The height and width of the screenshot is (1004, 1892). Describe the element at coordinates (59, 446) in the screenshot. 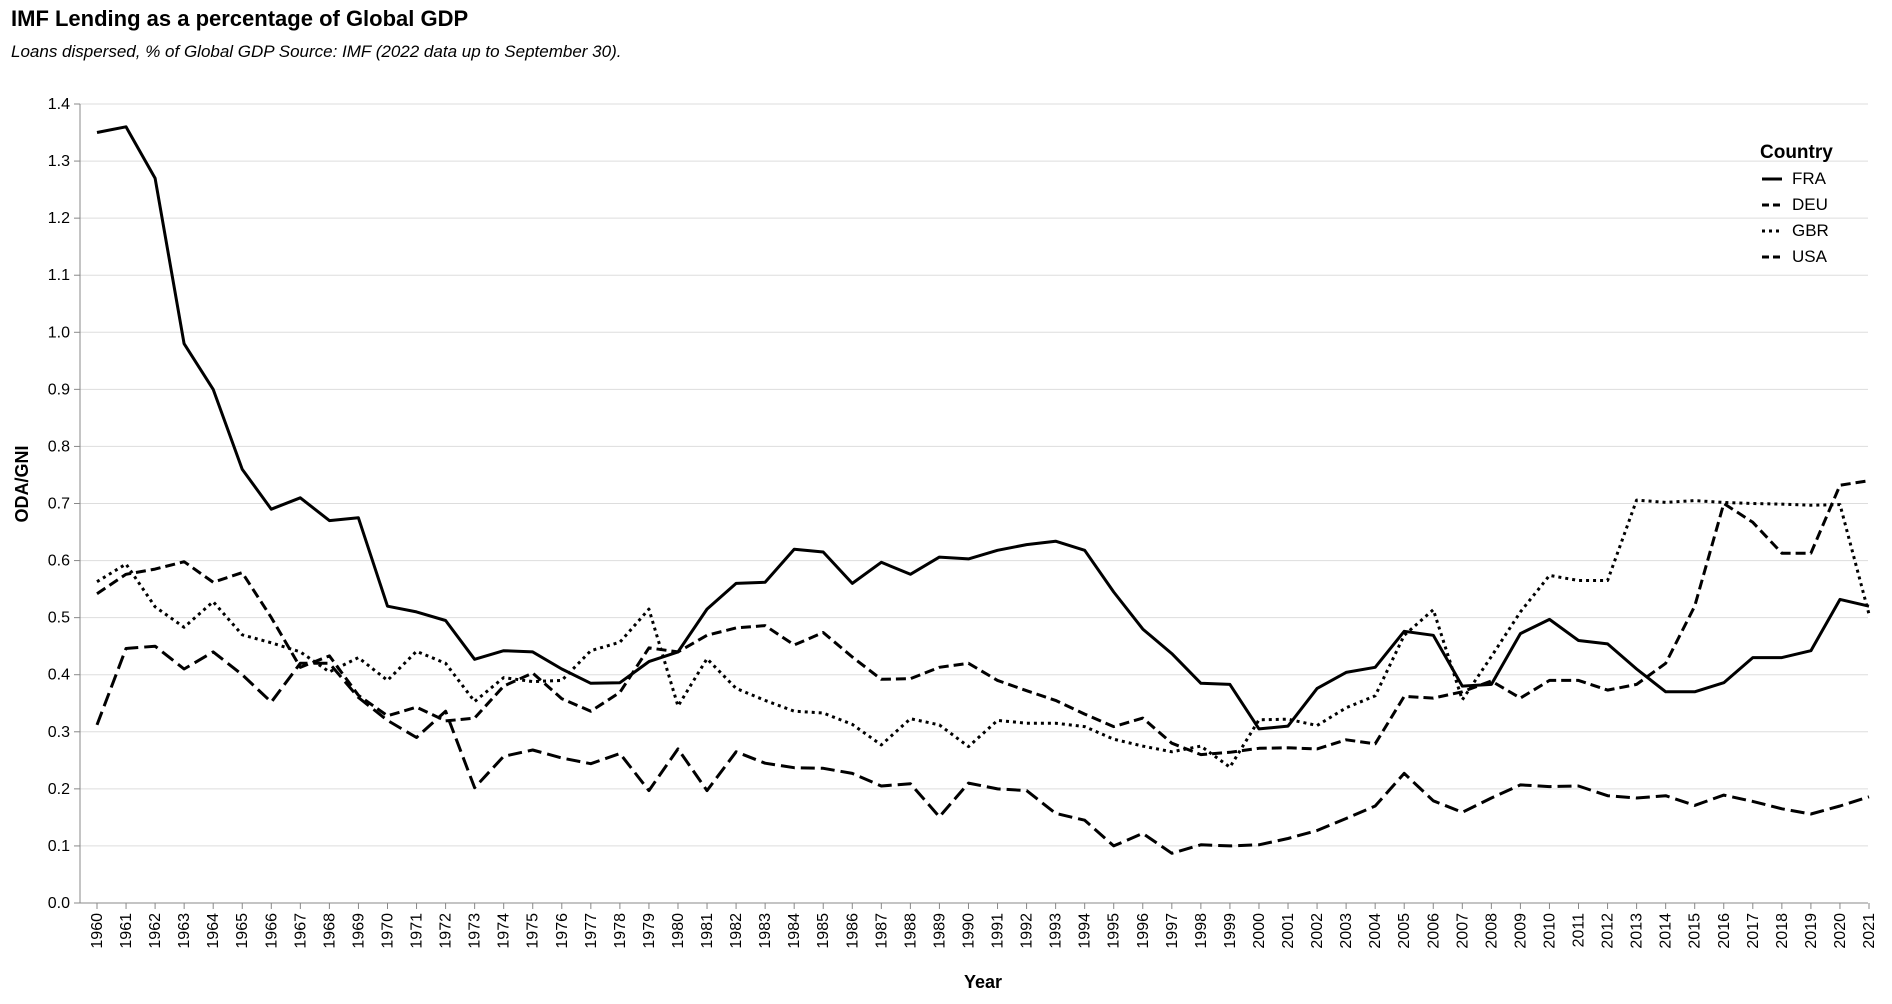

I see `y-tick-label: 0.8` at that location.